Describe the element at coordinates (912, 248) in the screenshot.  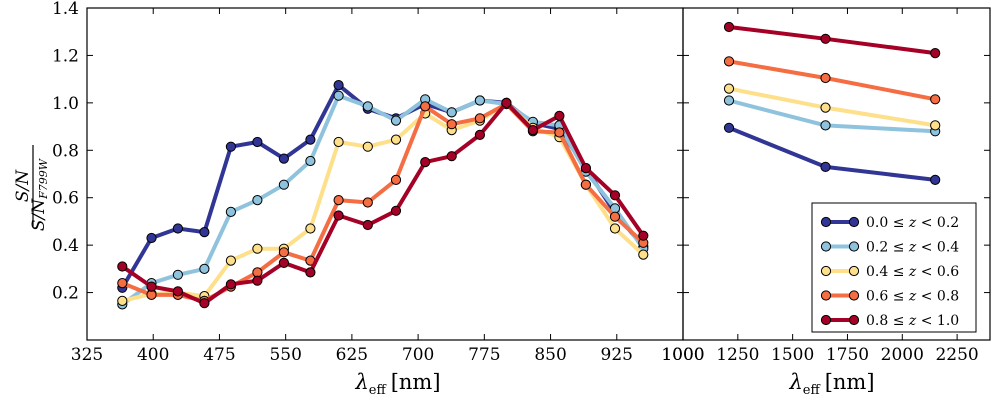
I see `legend-label: 0.2 ≤ z < 0.4` at that location.